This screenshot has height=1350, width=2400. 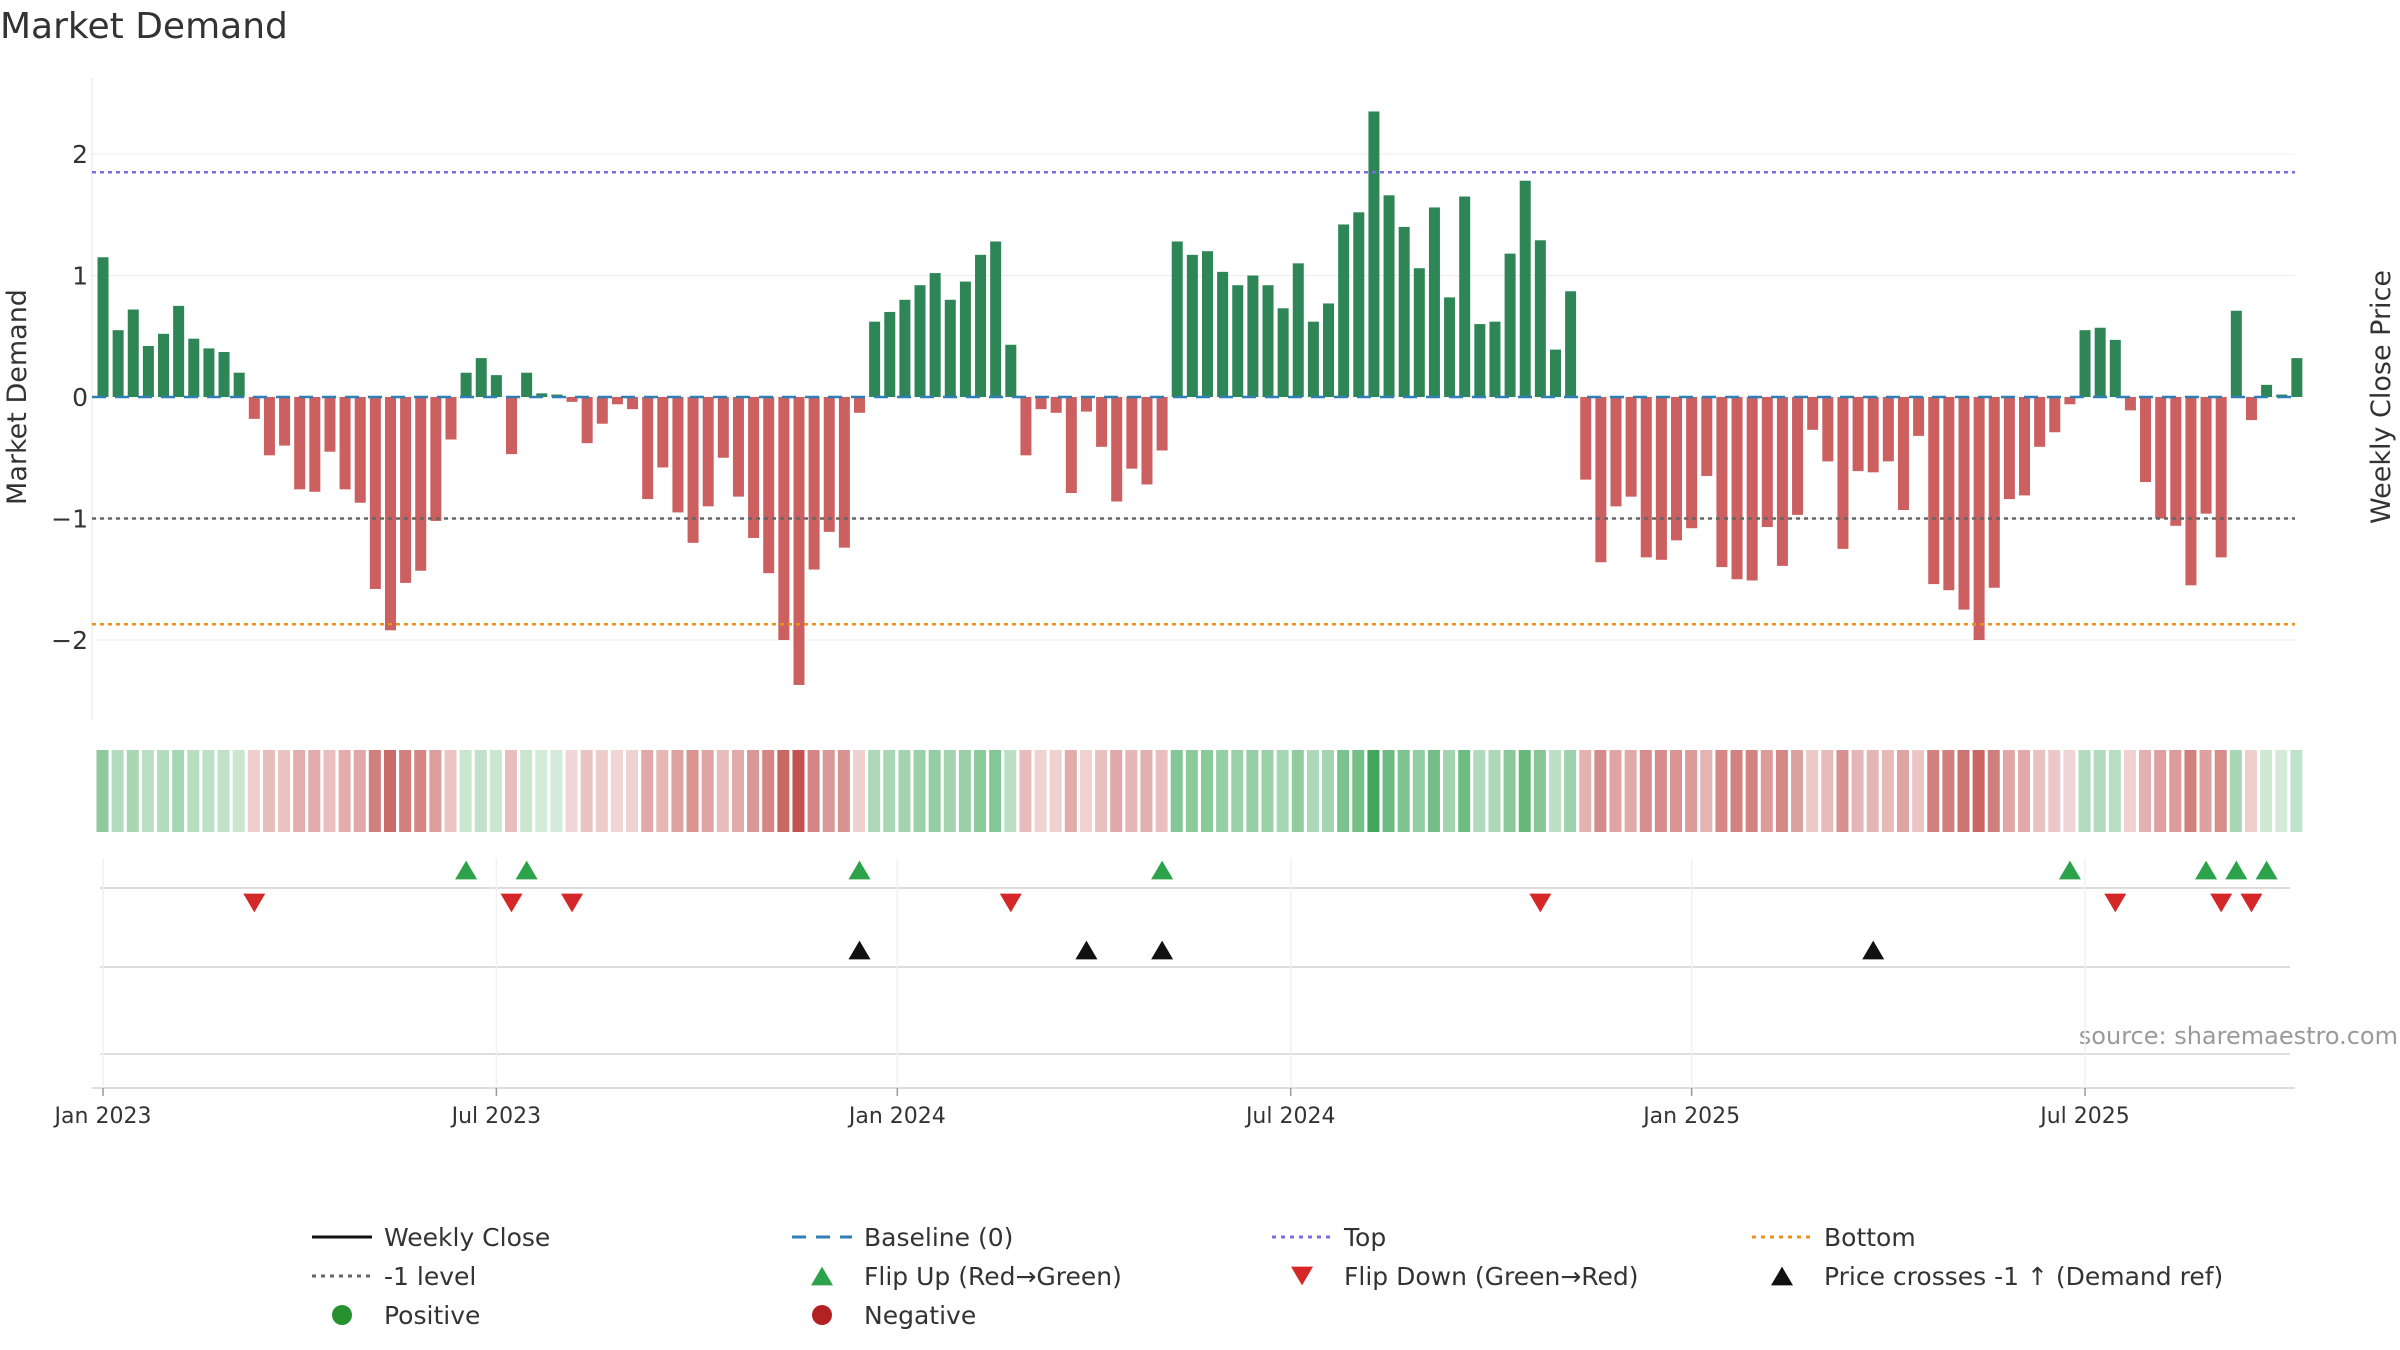 I want to click on legend-label: Flip Up (Red→Green), so click(x=993, y=1276).